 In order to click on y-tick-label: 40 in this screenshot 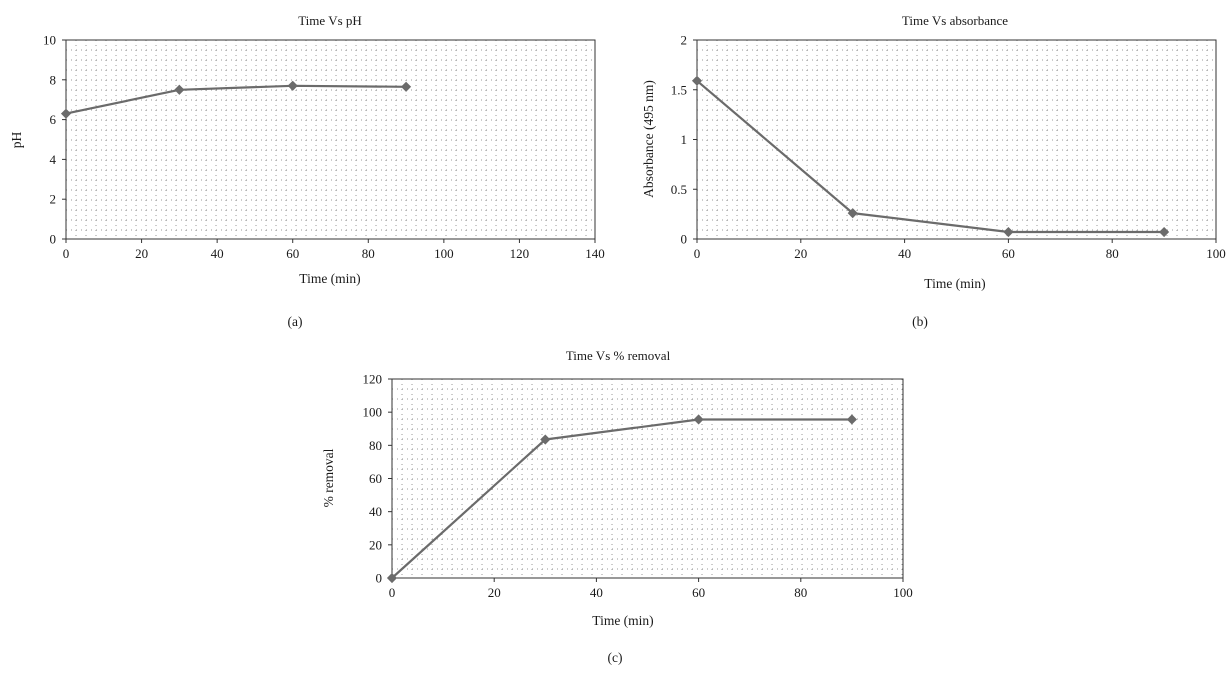, I will do `click(375, 511)`.